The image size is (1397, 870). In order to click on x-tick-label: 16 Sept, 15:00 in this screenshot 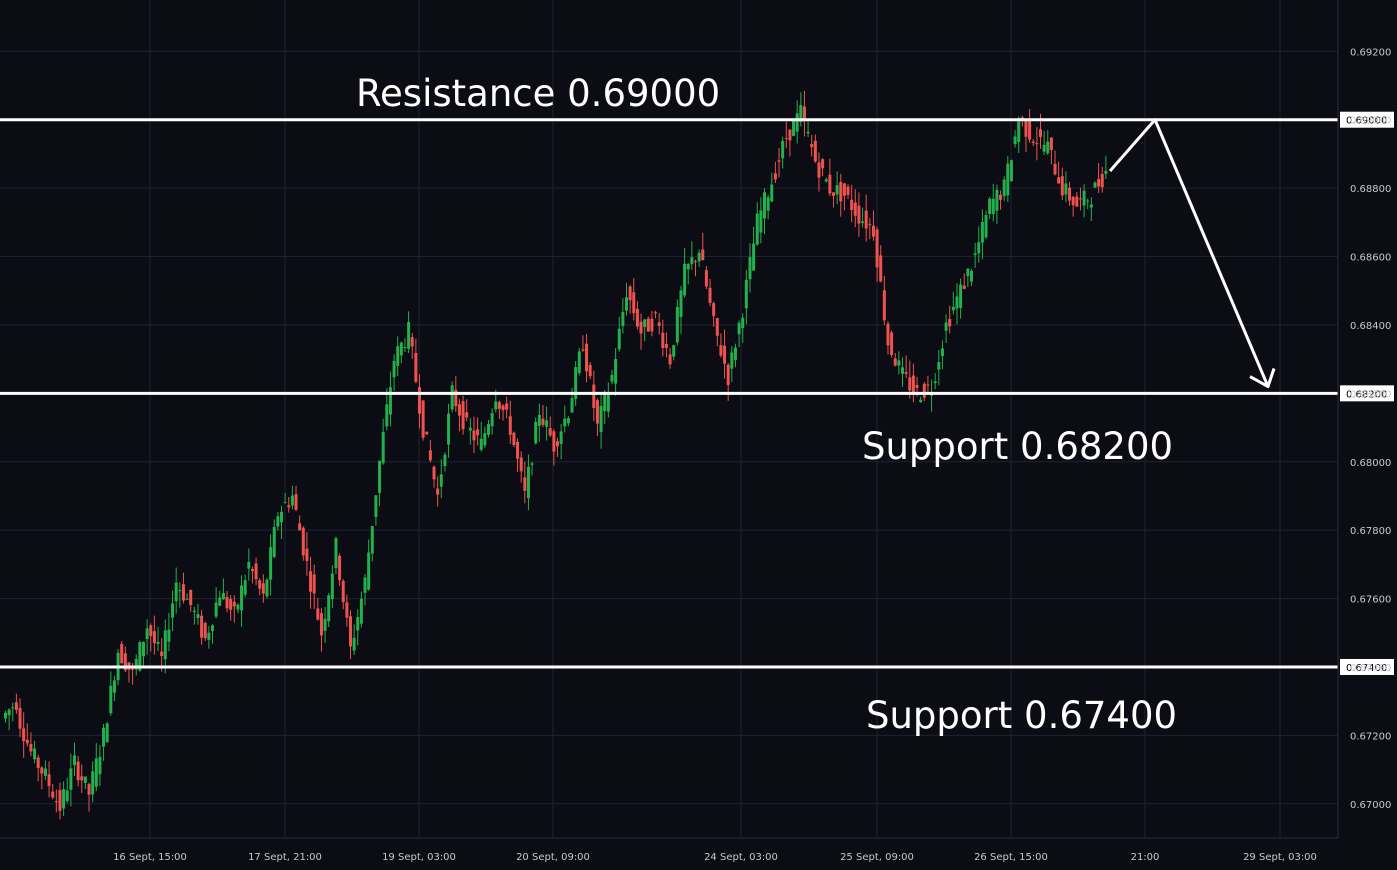, I will do `click(150, 857)`.